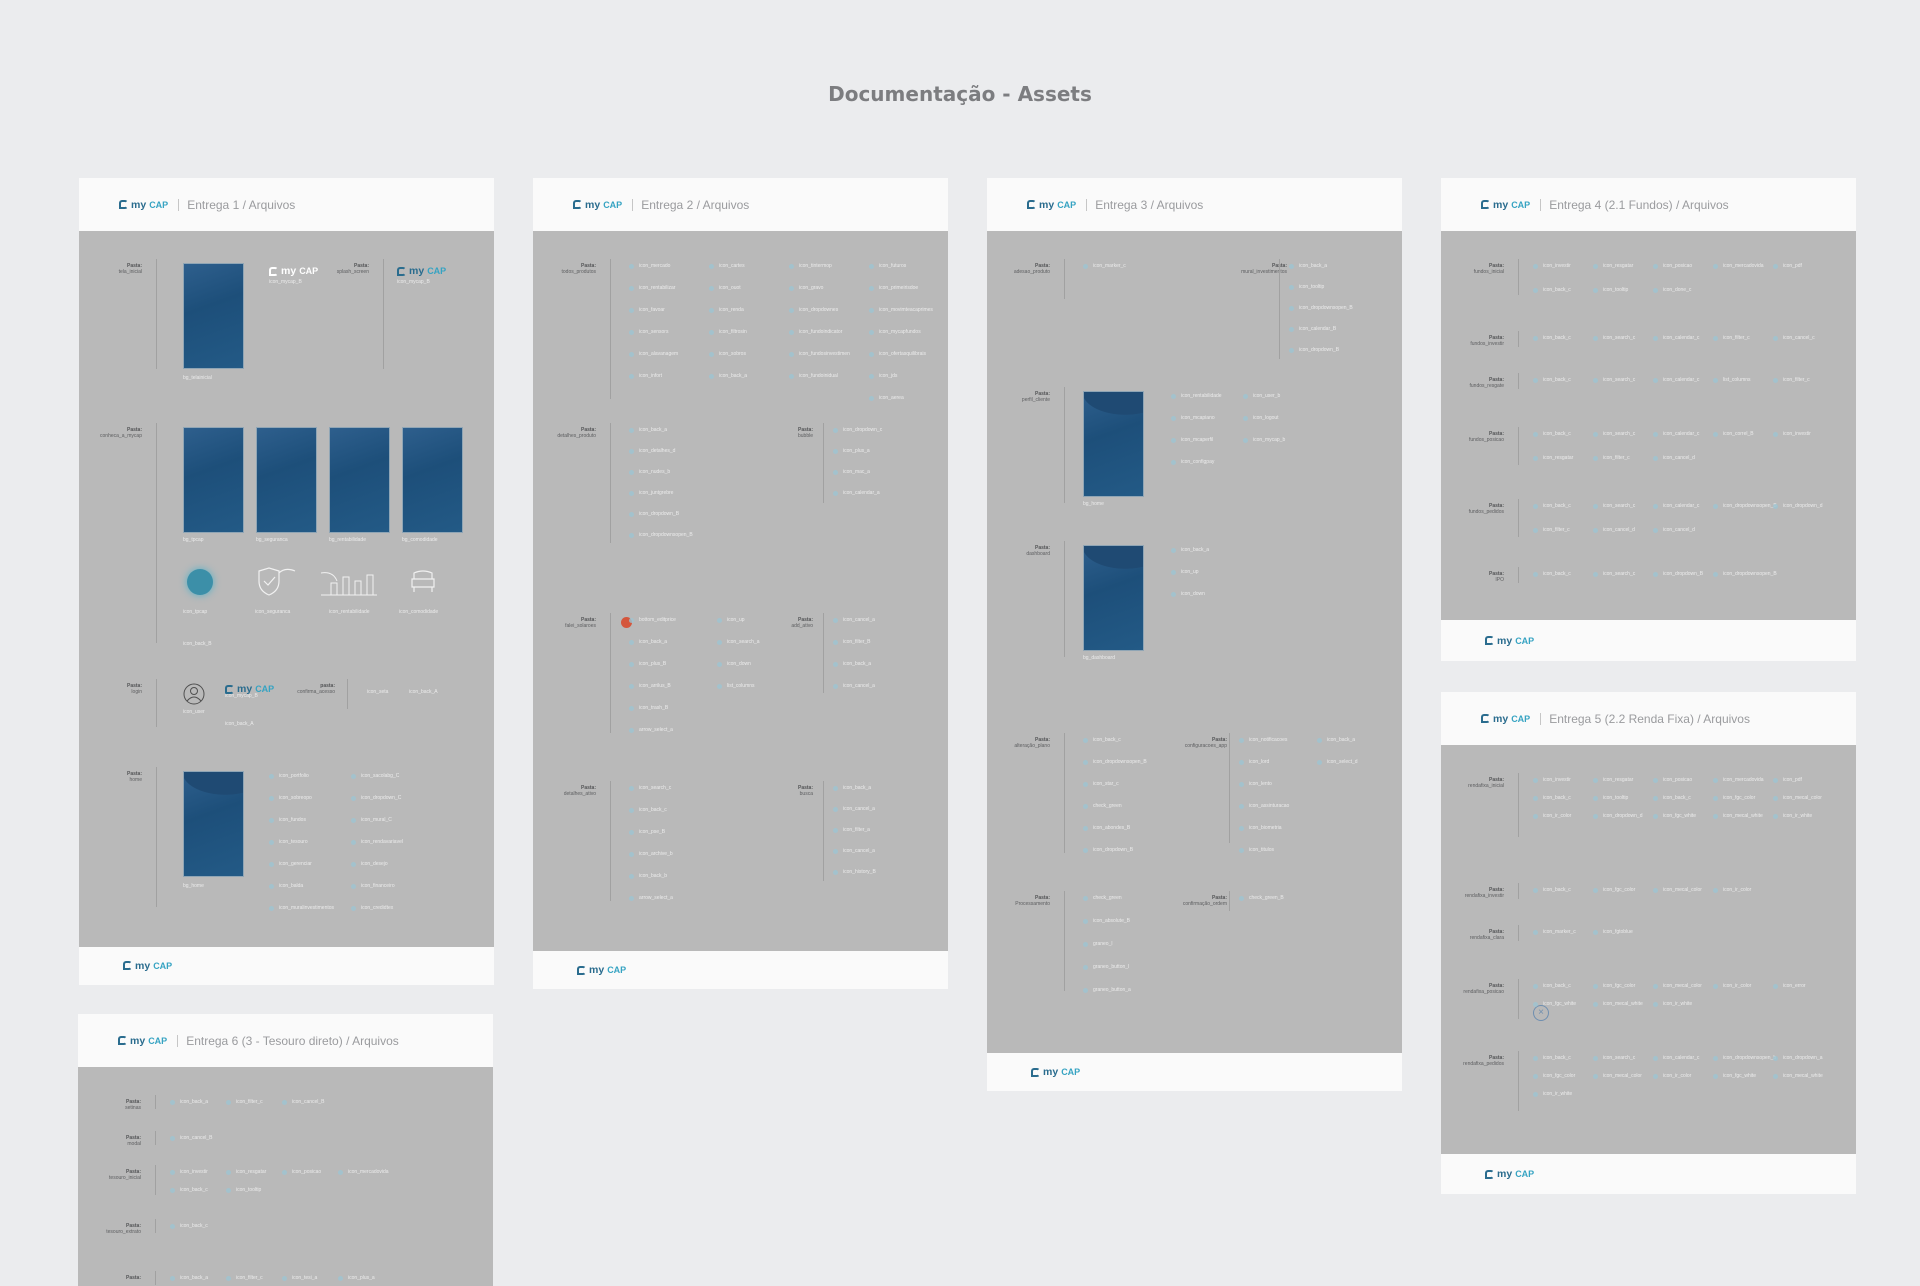  I want to click on asset-item: icon_alavanagem, so click(653, 354).